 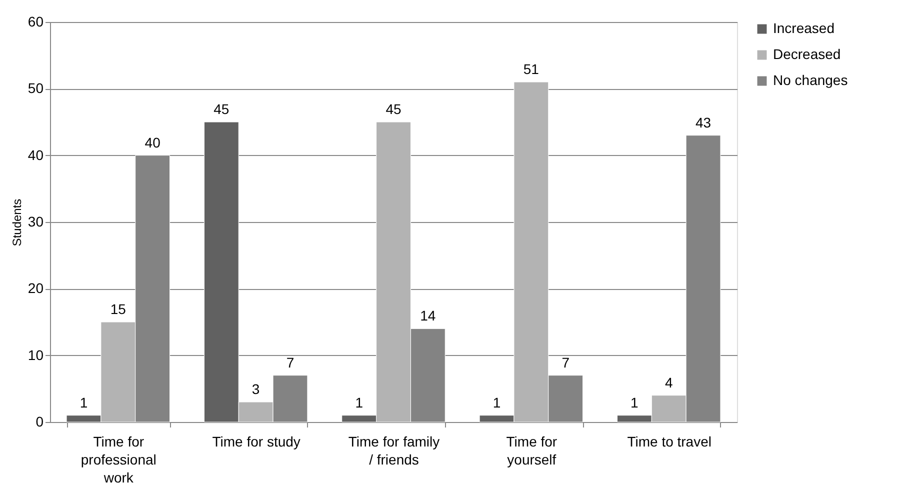 I want to click on x-tick-label: Time for family / friends, so click(x=394, y=451).